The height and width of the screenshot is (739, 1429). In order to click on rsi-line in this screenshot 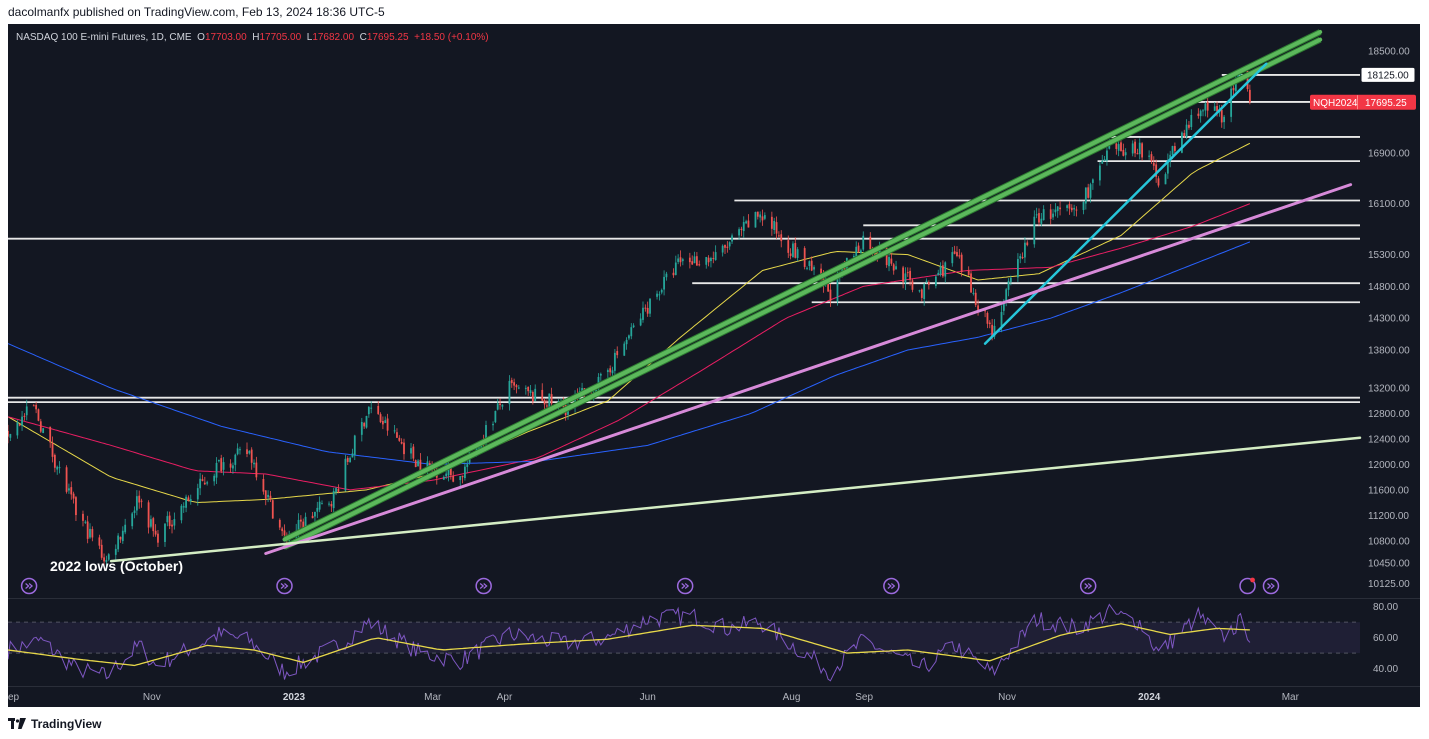, I will do `click(629, 642)`.